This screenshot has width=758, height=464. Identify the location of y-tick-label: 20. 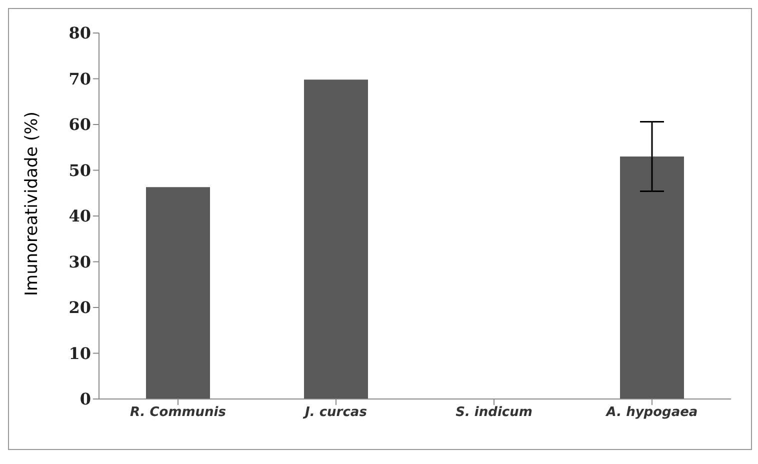
(79, 308).